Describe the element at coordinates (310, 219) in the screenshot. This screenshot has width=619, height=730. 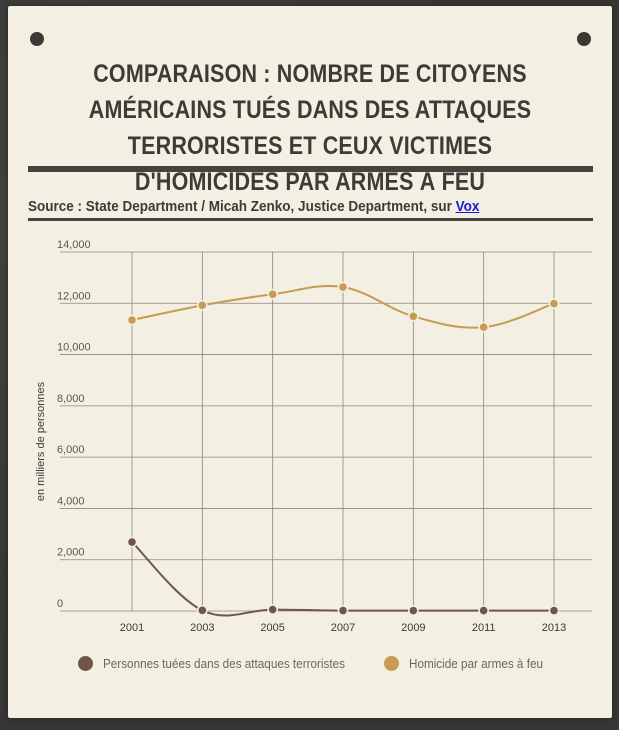
I see `source-divider` at that location.